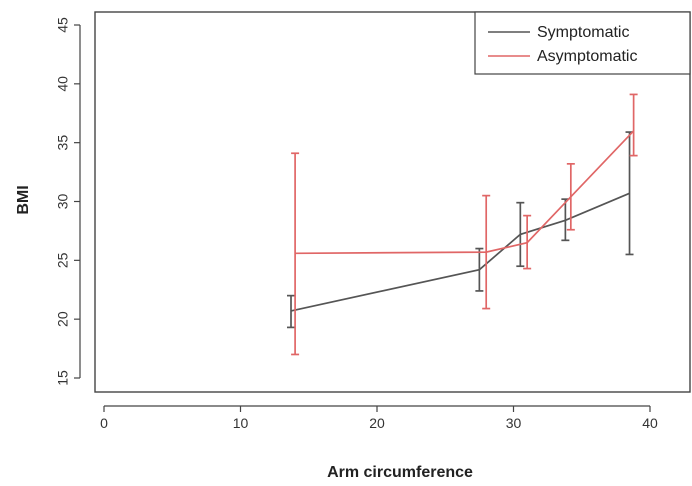 This screenshot has height=486, width=692. Describe the element at coordinates (63, 202) in the screenshot. I see `y-tick-label: 30` at that location.